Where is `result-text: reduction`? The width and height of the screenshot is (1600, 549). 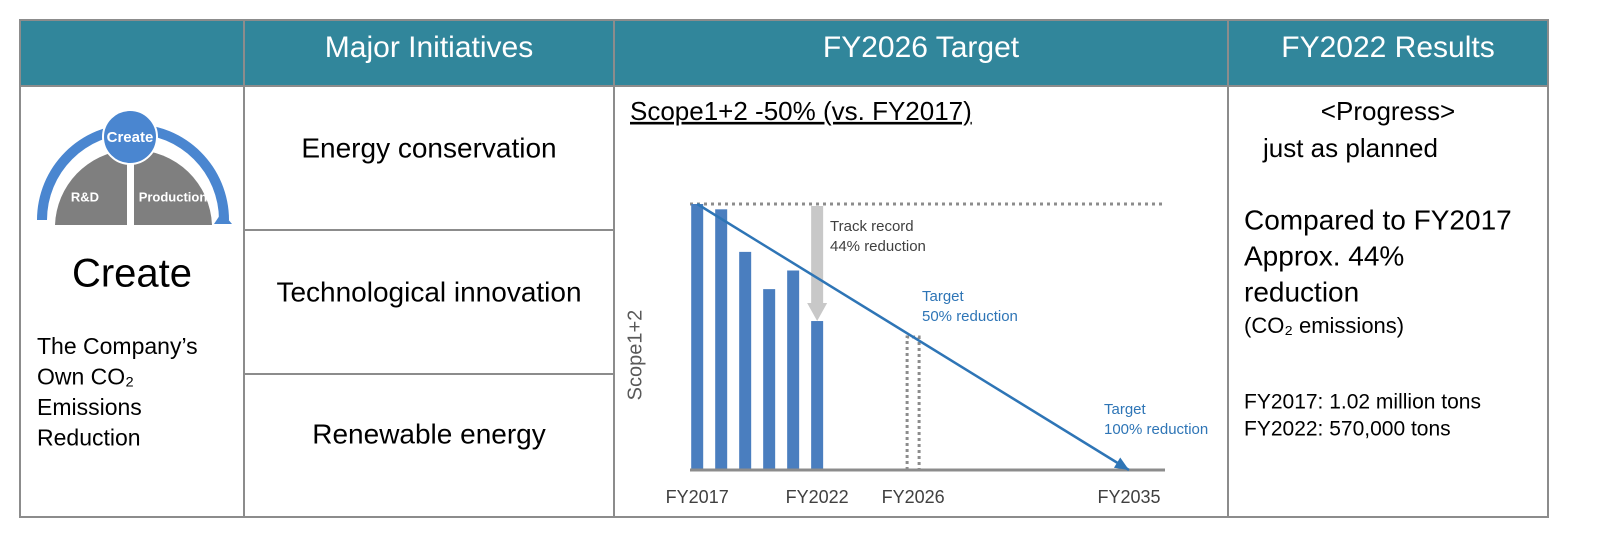
result-text: reduction is located at coordinates (1301, 291).